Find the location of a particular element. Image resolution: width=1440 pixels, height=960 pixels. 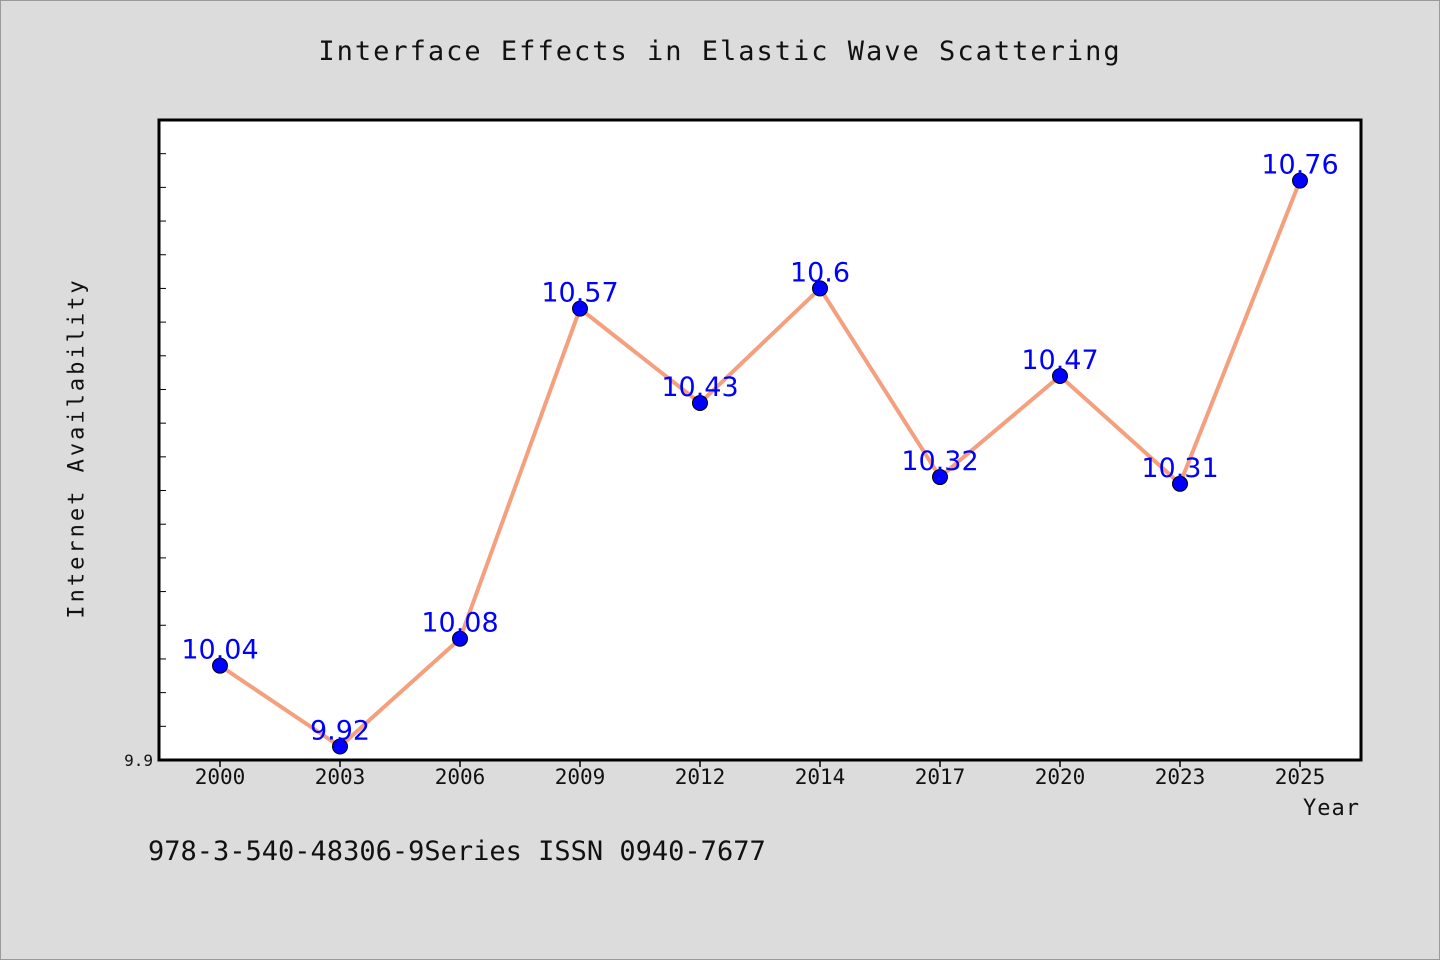

data-label: 10.6 is located at coordinates (820, 272).